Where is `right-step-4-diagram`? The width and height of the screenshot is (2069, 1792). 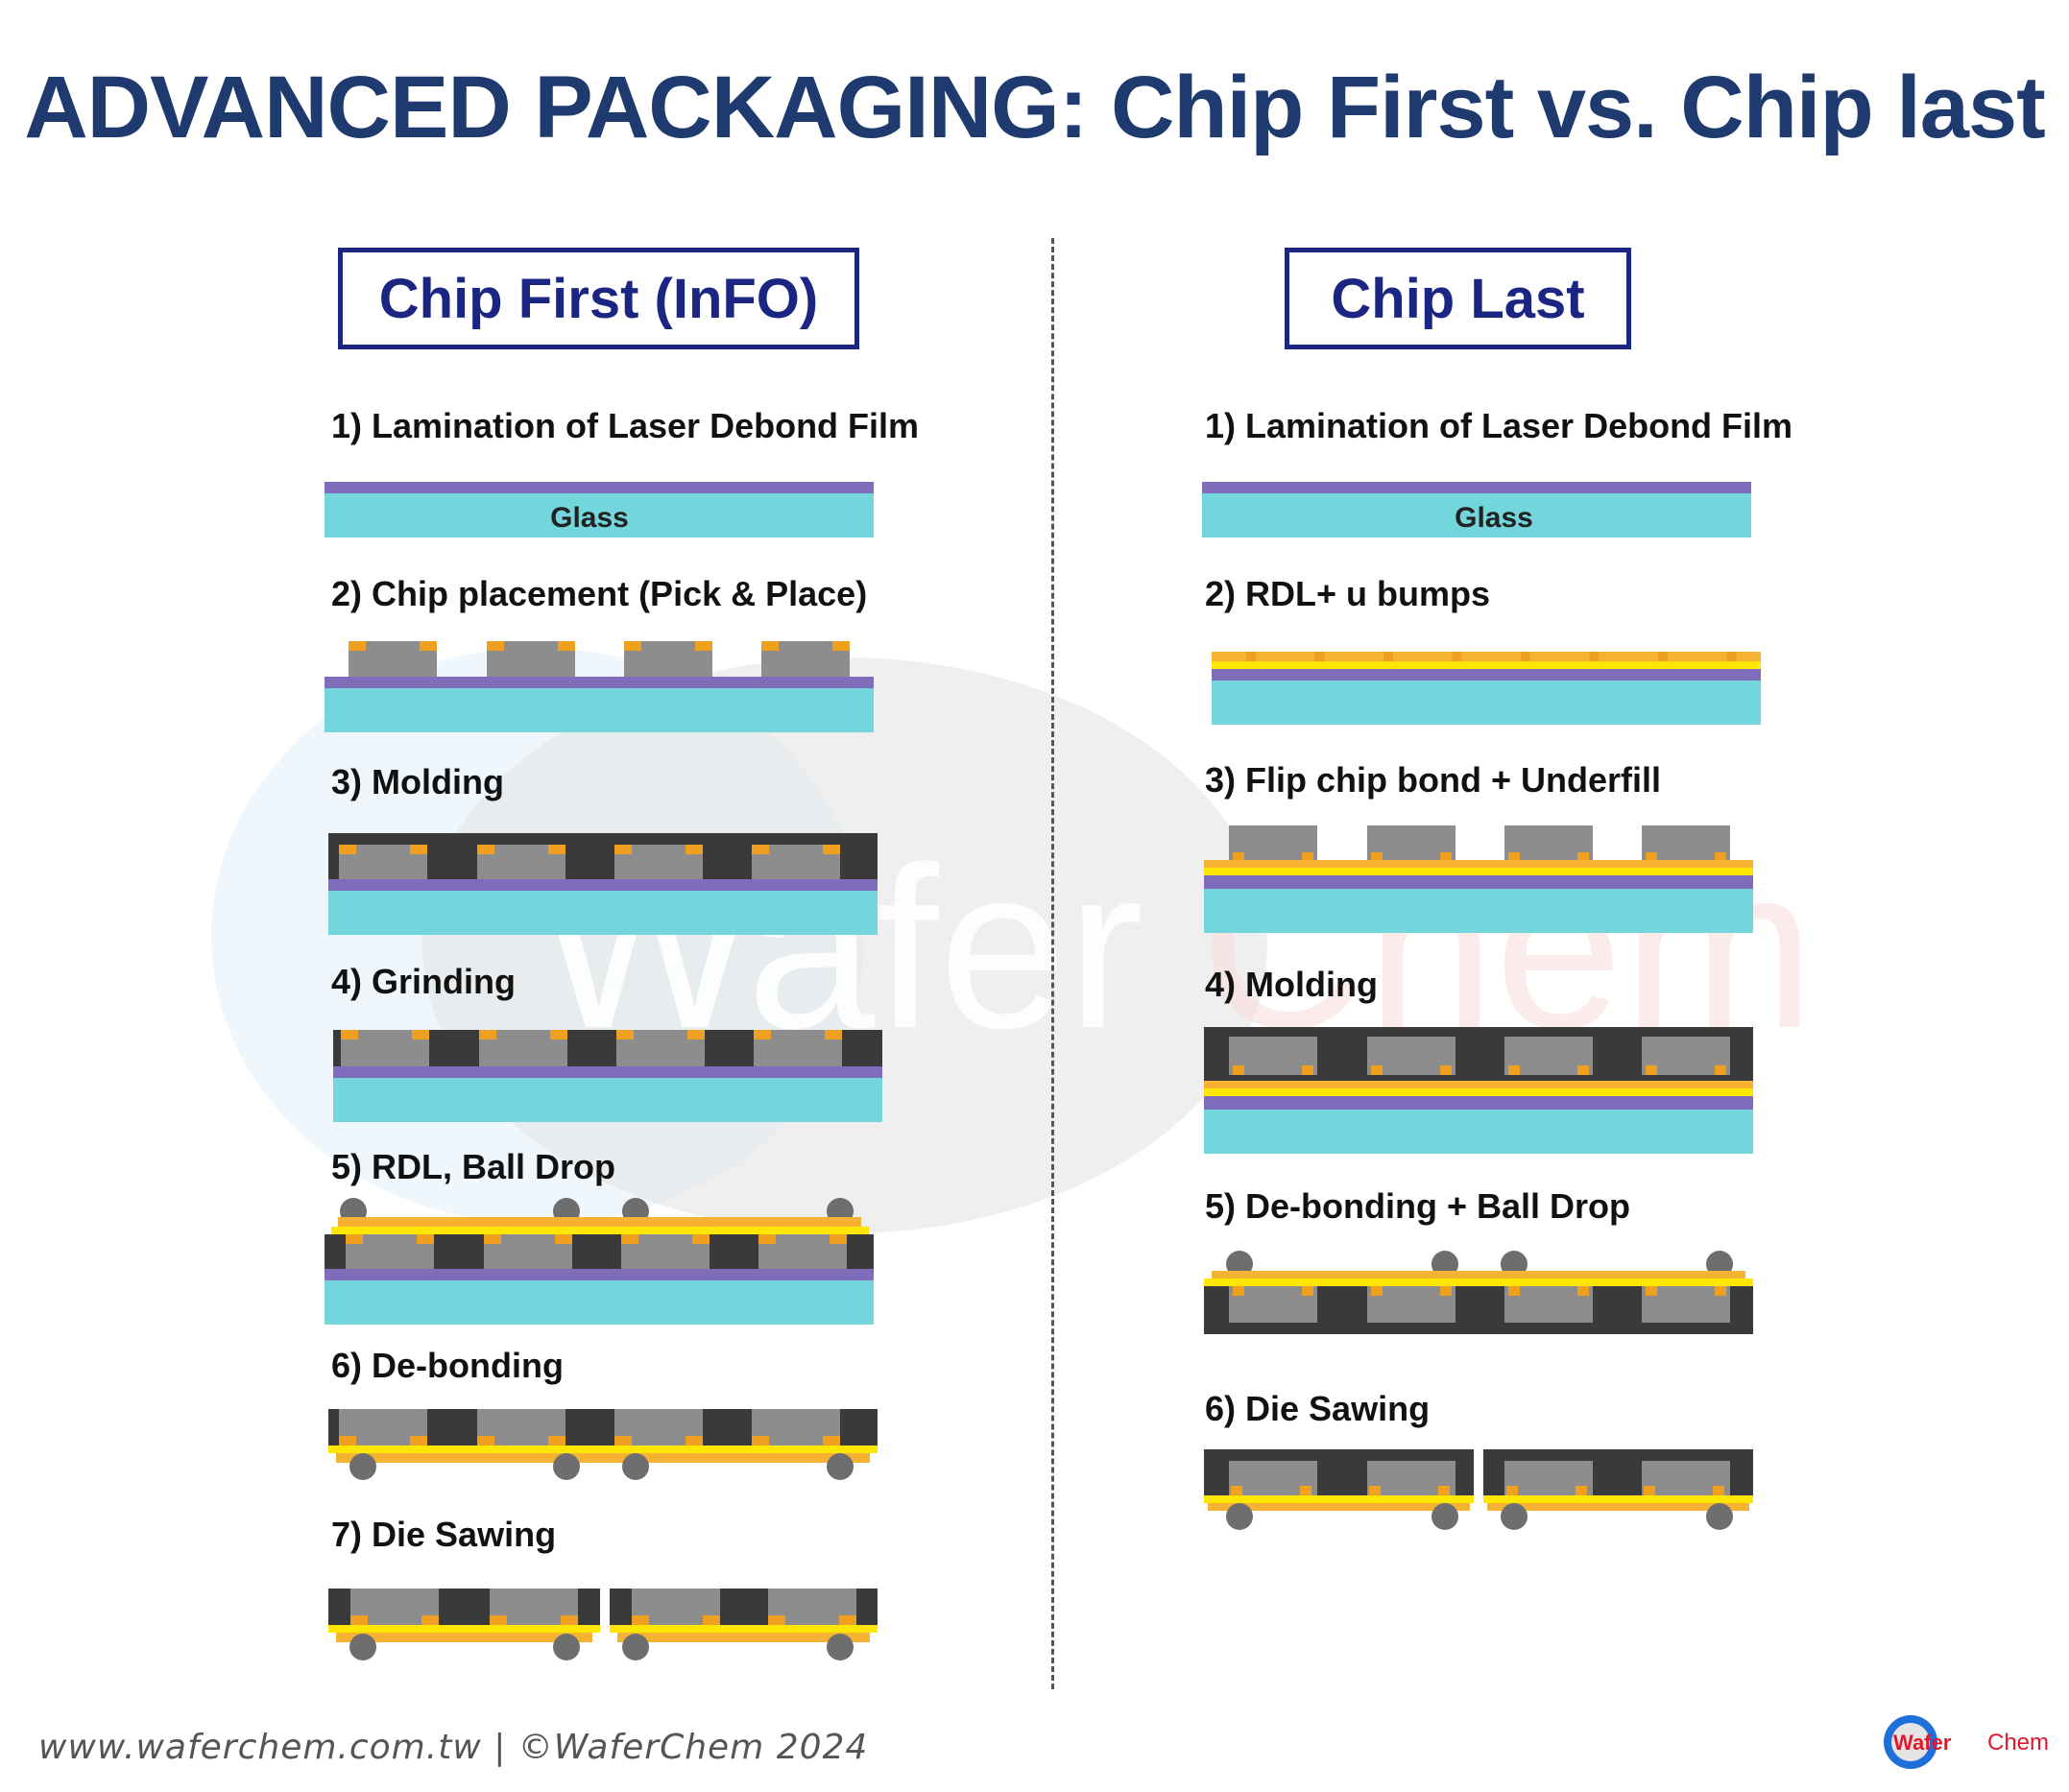 right-step-4-diagram is located at coordinates (1478, 1090).